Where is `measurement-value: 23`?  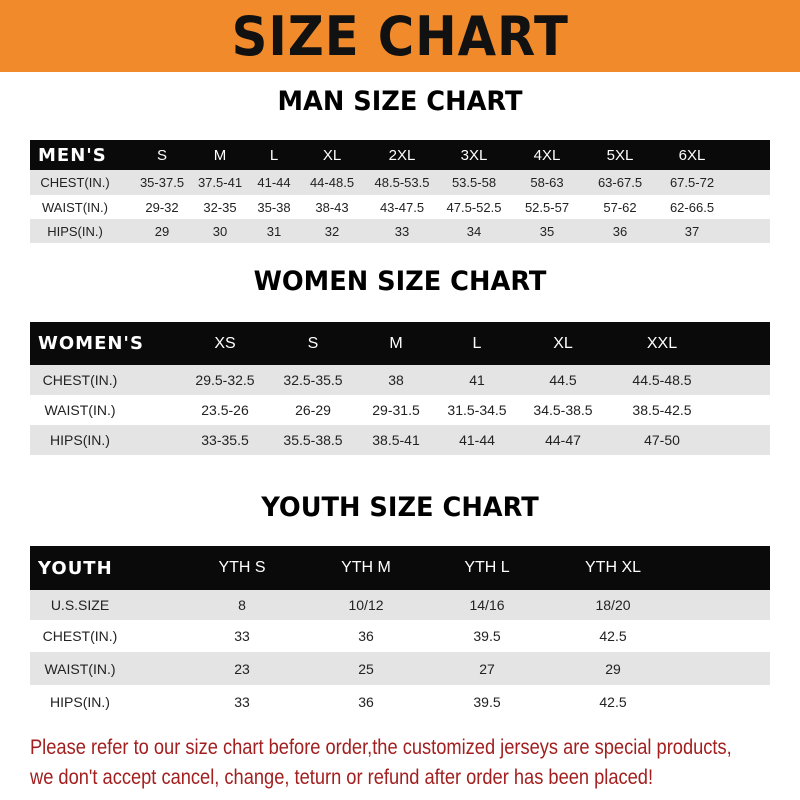
measurement-value: 23 is located at coordinates (242, 668).